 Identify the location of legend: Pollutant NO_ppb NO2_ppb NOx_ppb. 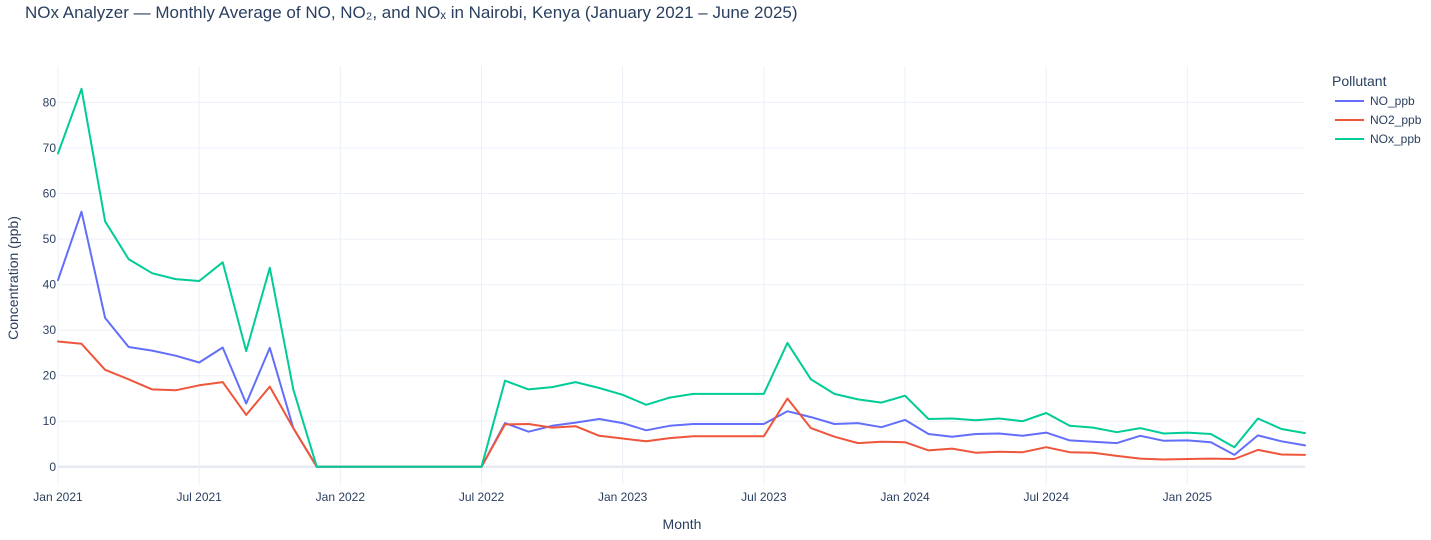
(1377, 109).